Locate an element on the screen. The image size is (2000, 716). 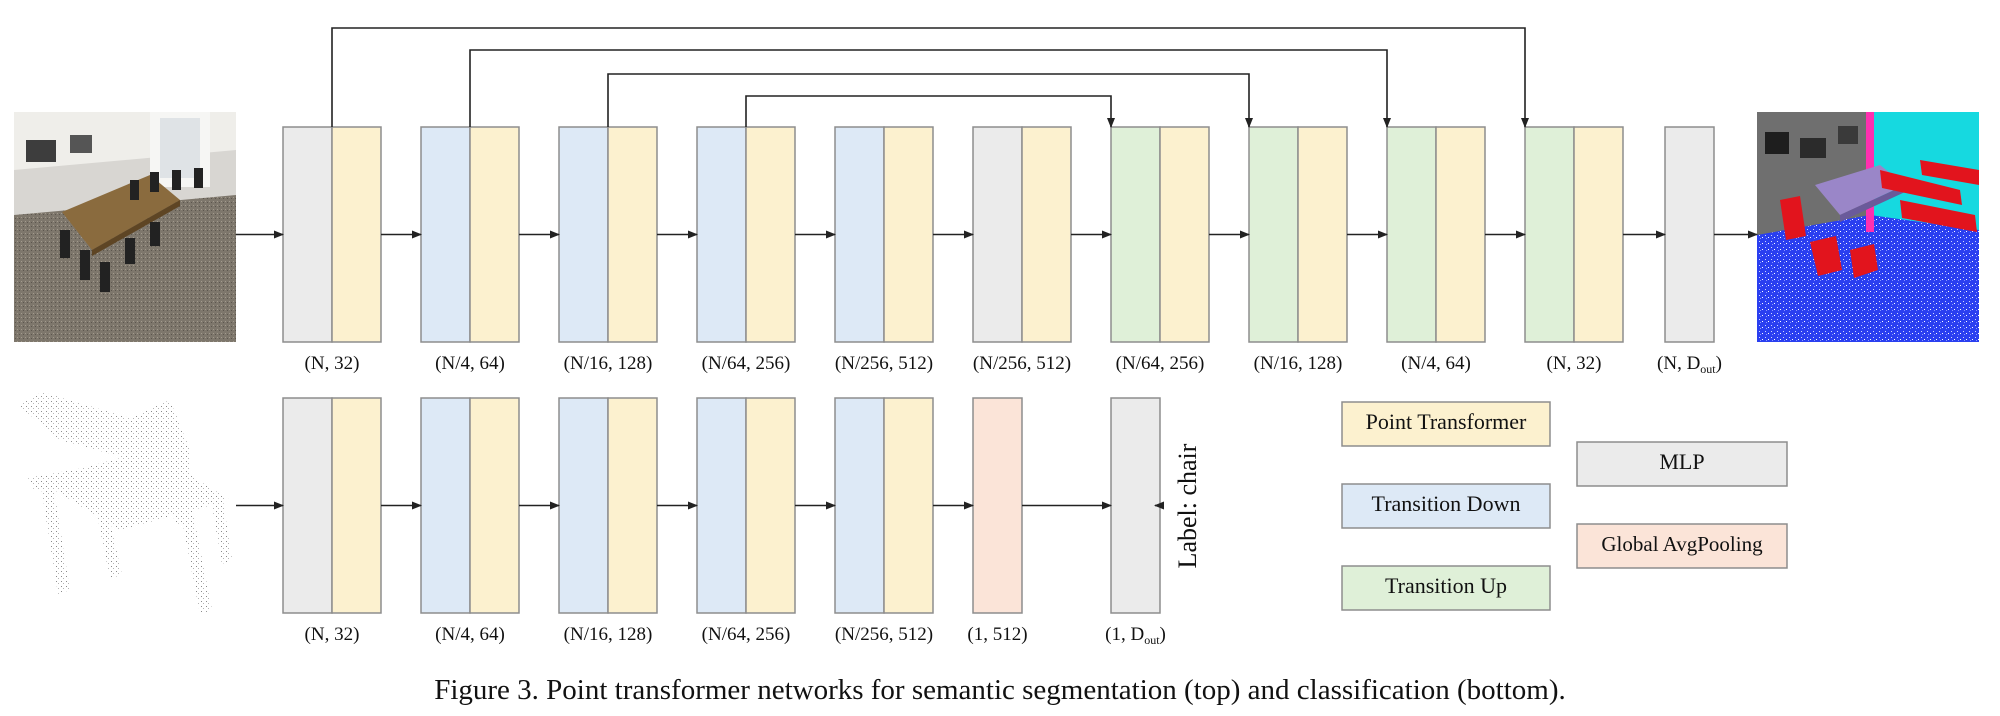
segmentation-stage-9: (N/4, 64) is located at coordinates (1436, 250).